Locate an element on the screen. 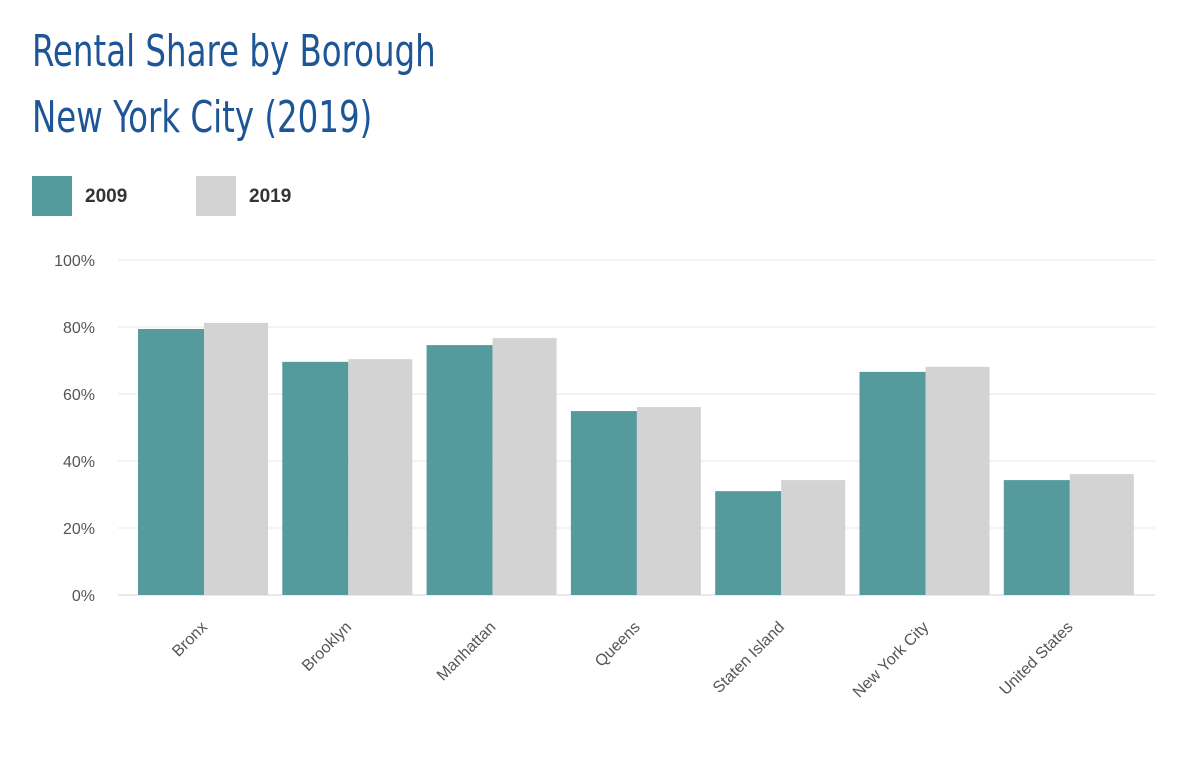  bar-2009-united-states is located at coordinates (1036, 537).